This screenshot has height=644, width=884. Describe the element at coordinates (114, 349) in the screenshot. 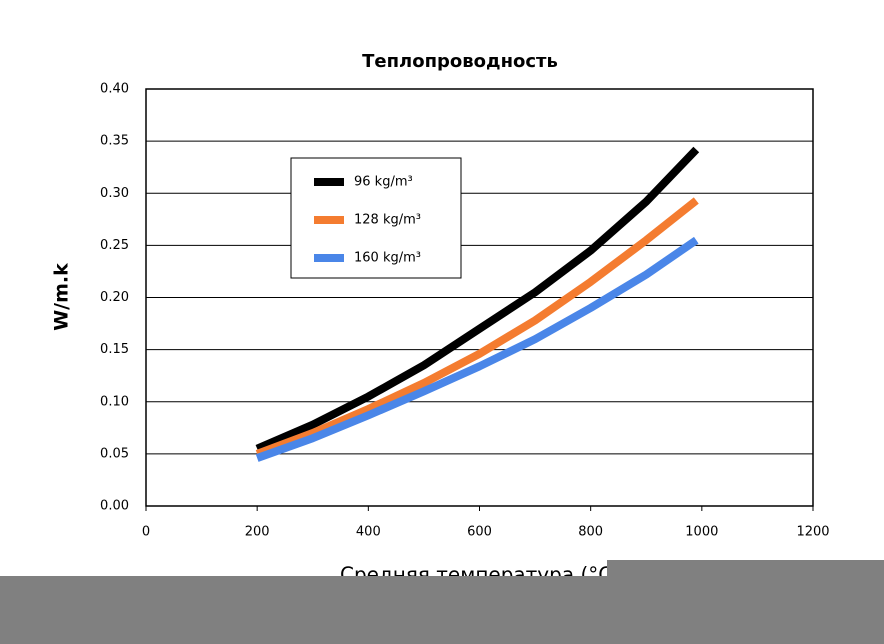

I see `y-tick-label: 0.15` at that location.